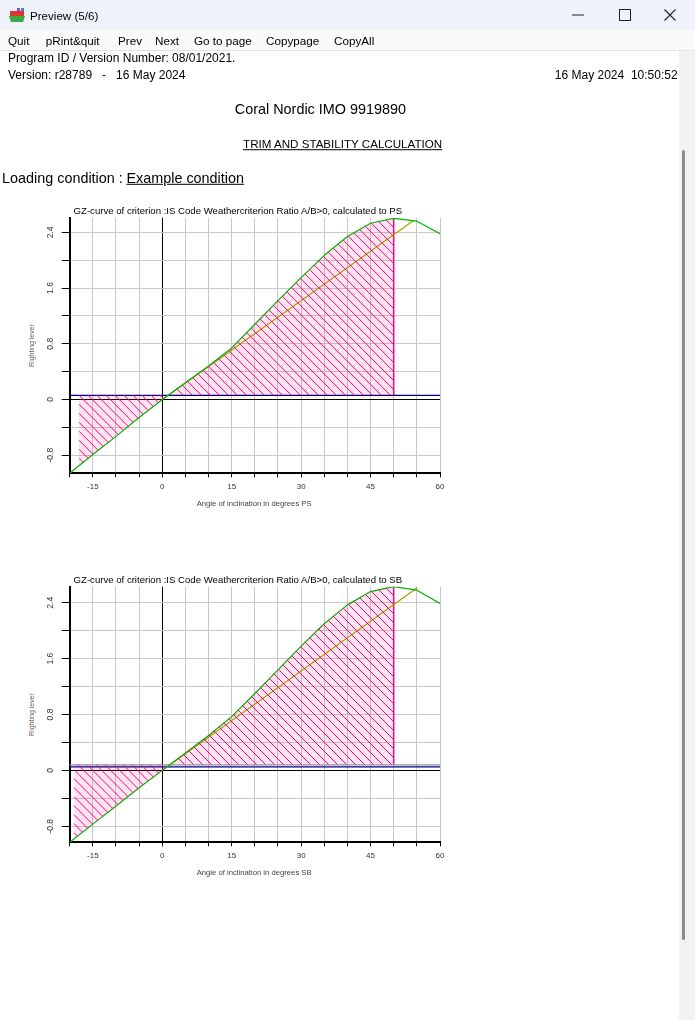  What do you see at coordinates (167, 41) in the screenshot?
I see `text: Next` at bounding box center [167, 41].